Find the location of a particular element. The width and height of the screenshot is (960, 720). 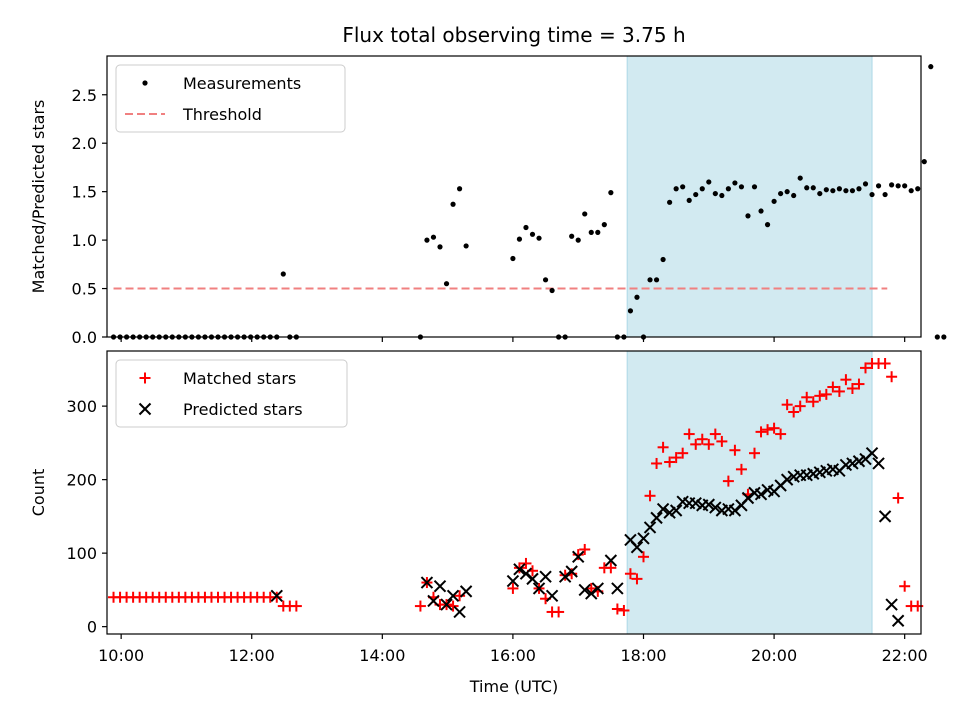

y-tick-label: 2.5 is located at coordinates (84, 95).